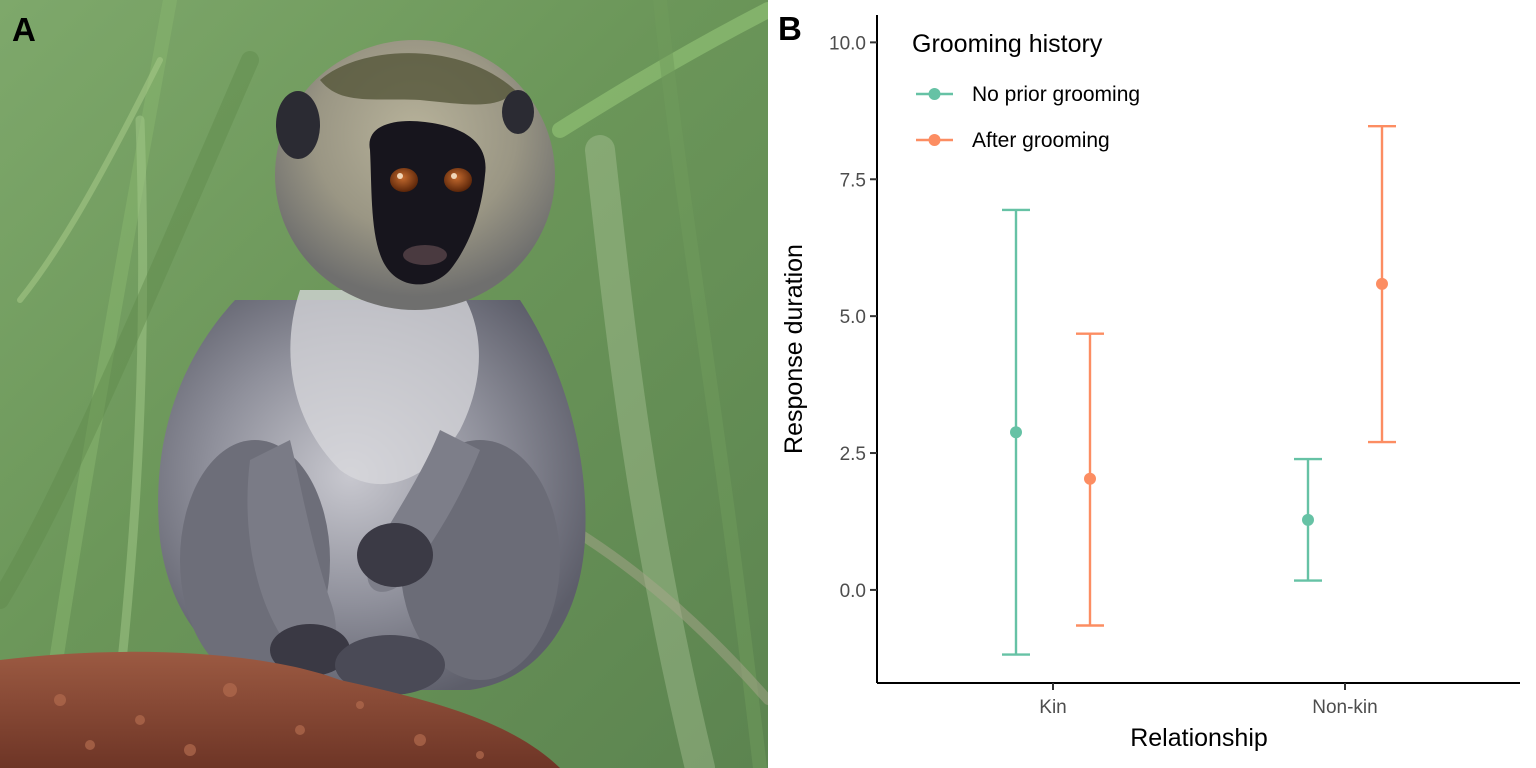  I want to click on y-tick-label: 0.0, so click(853, 591).